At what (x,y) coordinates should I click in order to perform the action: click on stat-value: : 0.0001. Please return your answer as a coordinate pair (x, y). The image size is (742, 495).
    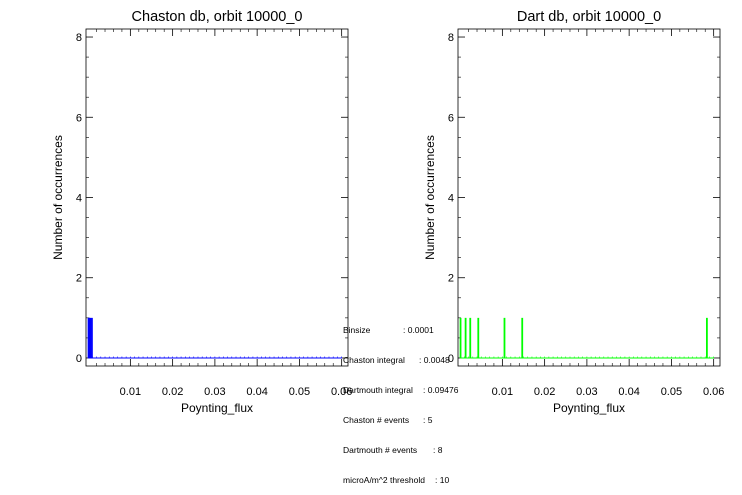
    Looking at the image, I should click on (418, 330).